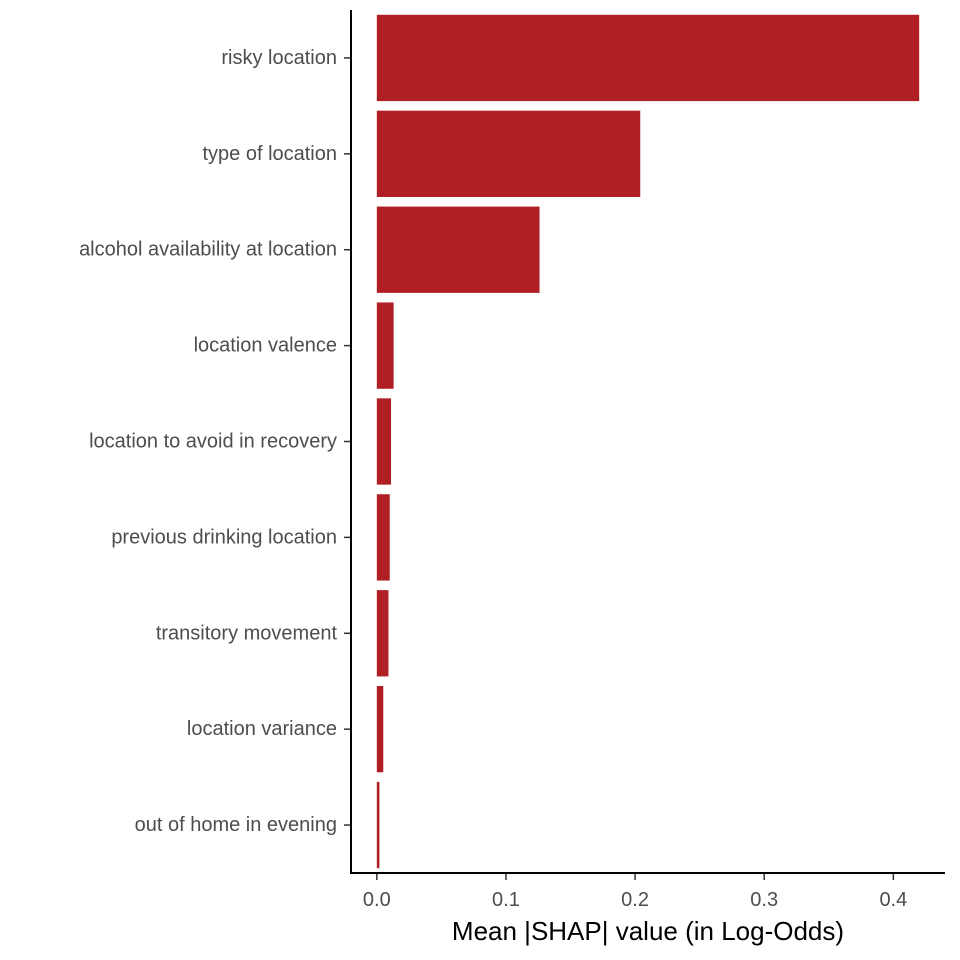 This screenshot has height=960, width=960. Describe the element at coordinates (224, 537) in the screenshot. I see `y-tick-label: previous drinking location` at that location.